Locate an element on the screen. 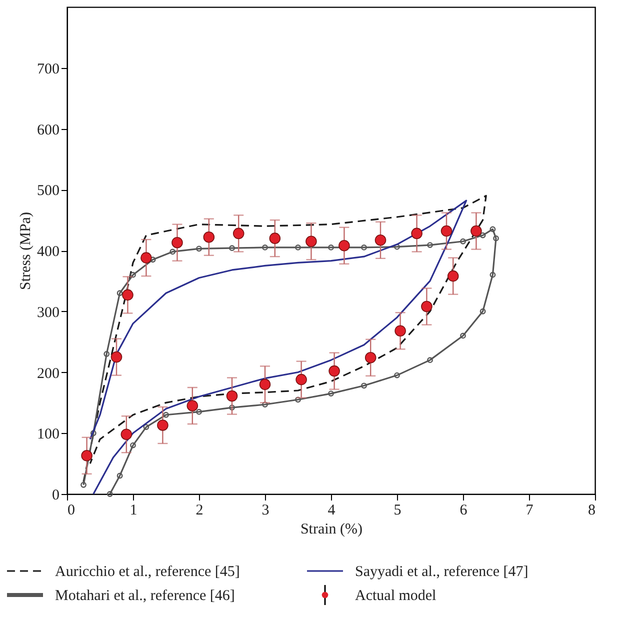  x-tick-label: 8 is located at coordinates (592, 510).